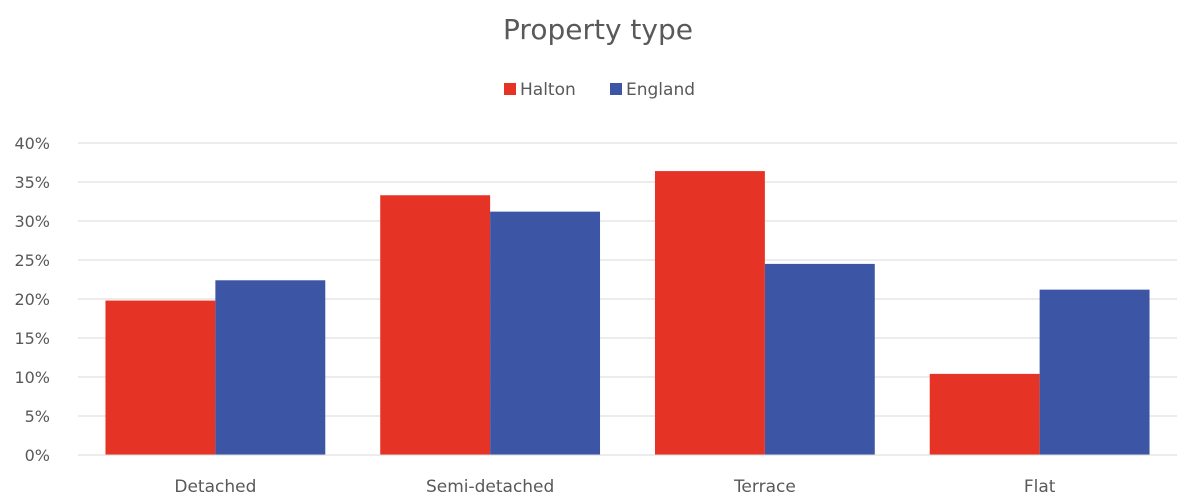 The width and height of the screenshot is (1178, 499). Describe the element at coordinates (37, 455) in the screenshot. I see `y-tick-label: 0%` at that location.